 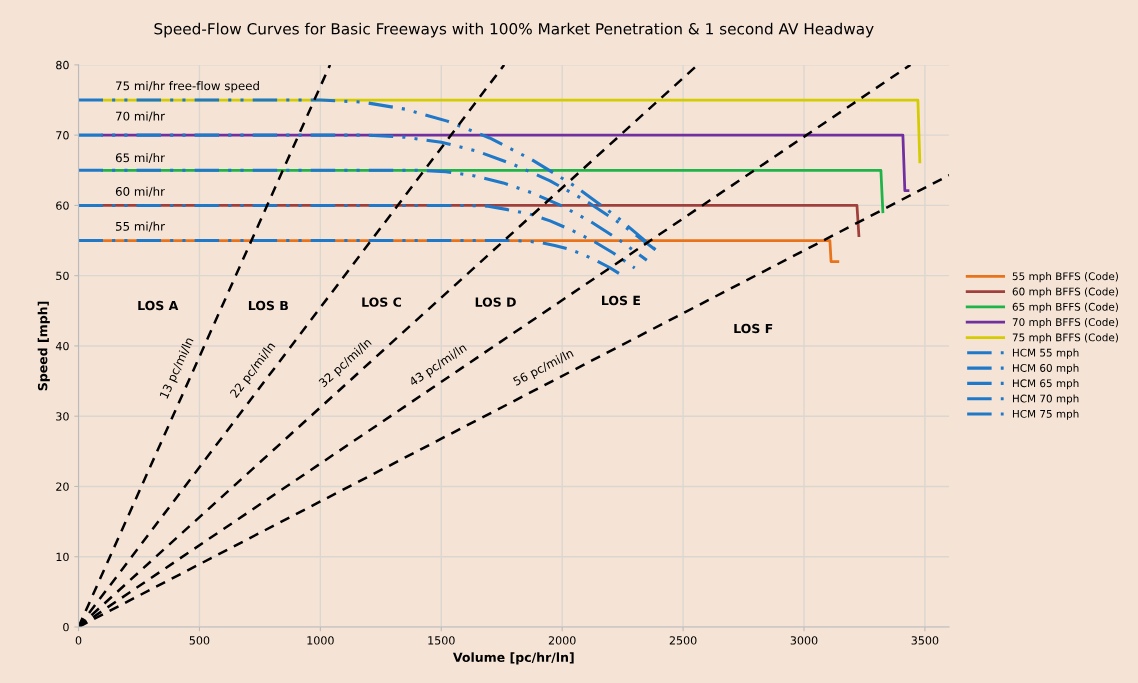 What do you see at coordinates (62, 65) in the screenshot?
I see `y-tick-label: 80` at bounding box center [62, 65].